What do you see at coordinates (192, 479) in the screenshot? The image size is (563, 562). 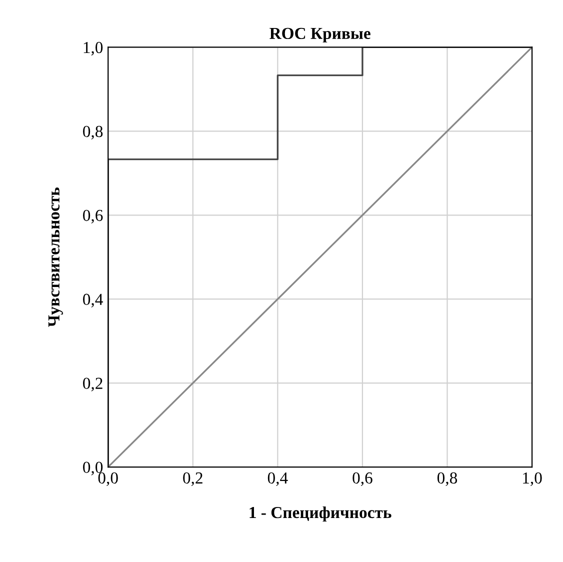 I see `x-tick-label: 0,2` at bounding box center [192, 479].